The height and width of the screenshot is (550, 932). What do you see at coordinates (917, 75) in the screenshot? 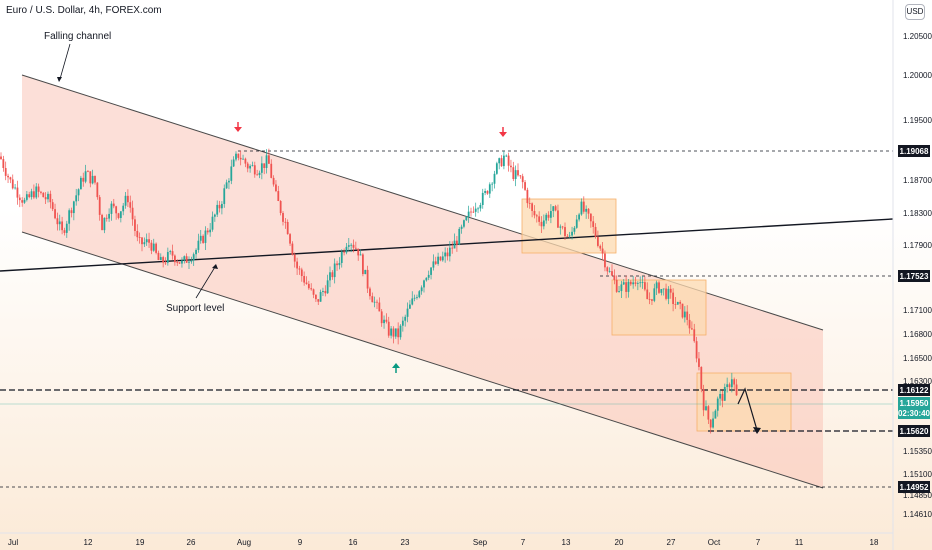
I see `price-tick-label: 1.20000` at bounding box center [917, 75].